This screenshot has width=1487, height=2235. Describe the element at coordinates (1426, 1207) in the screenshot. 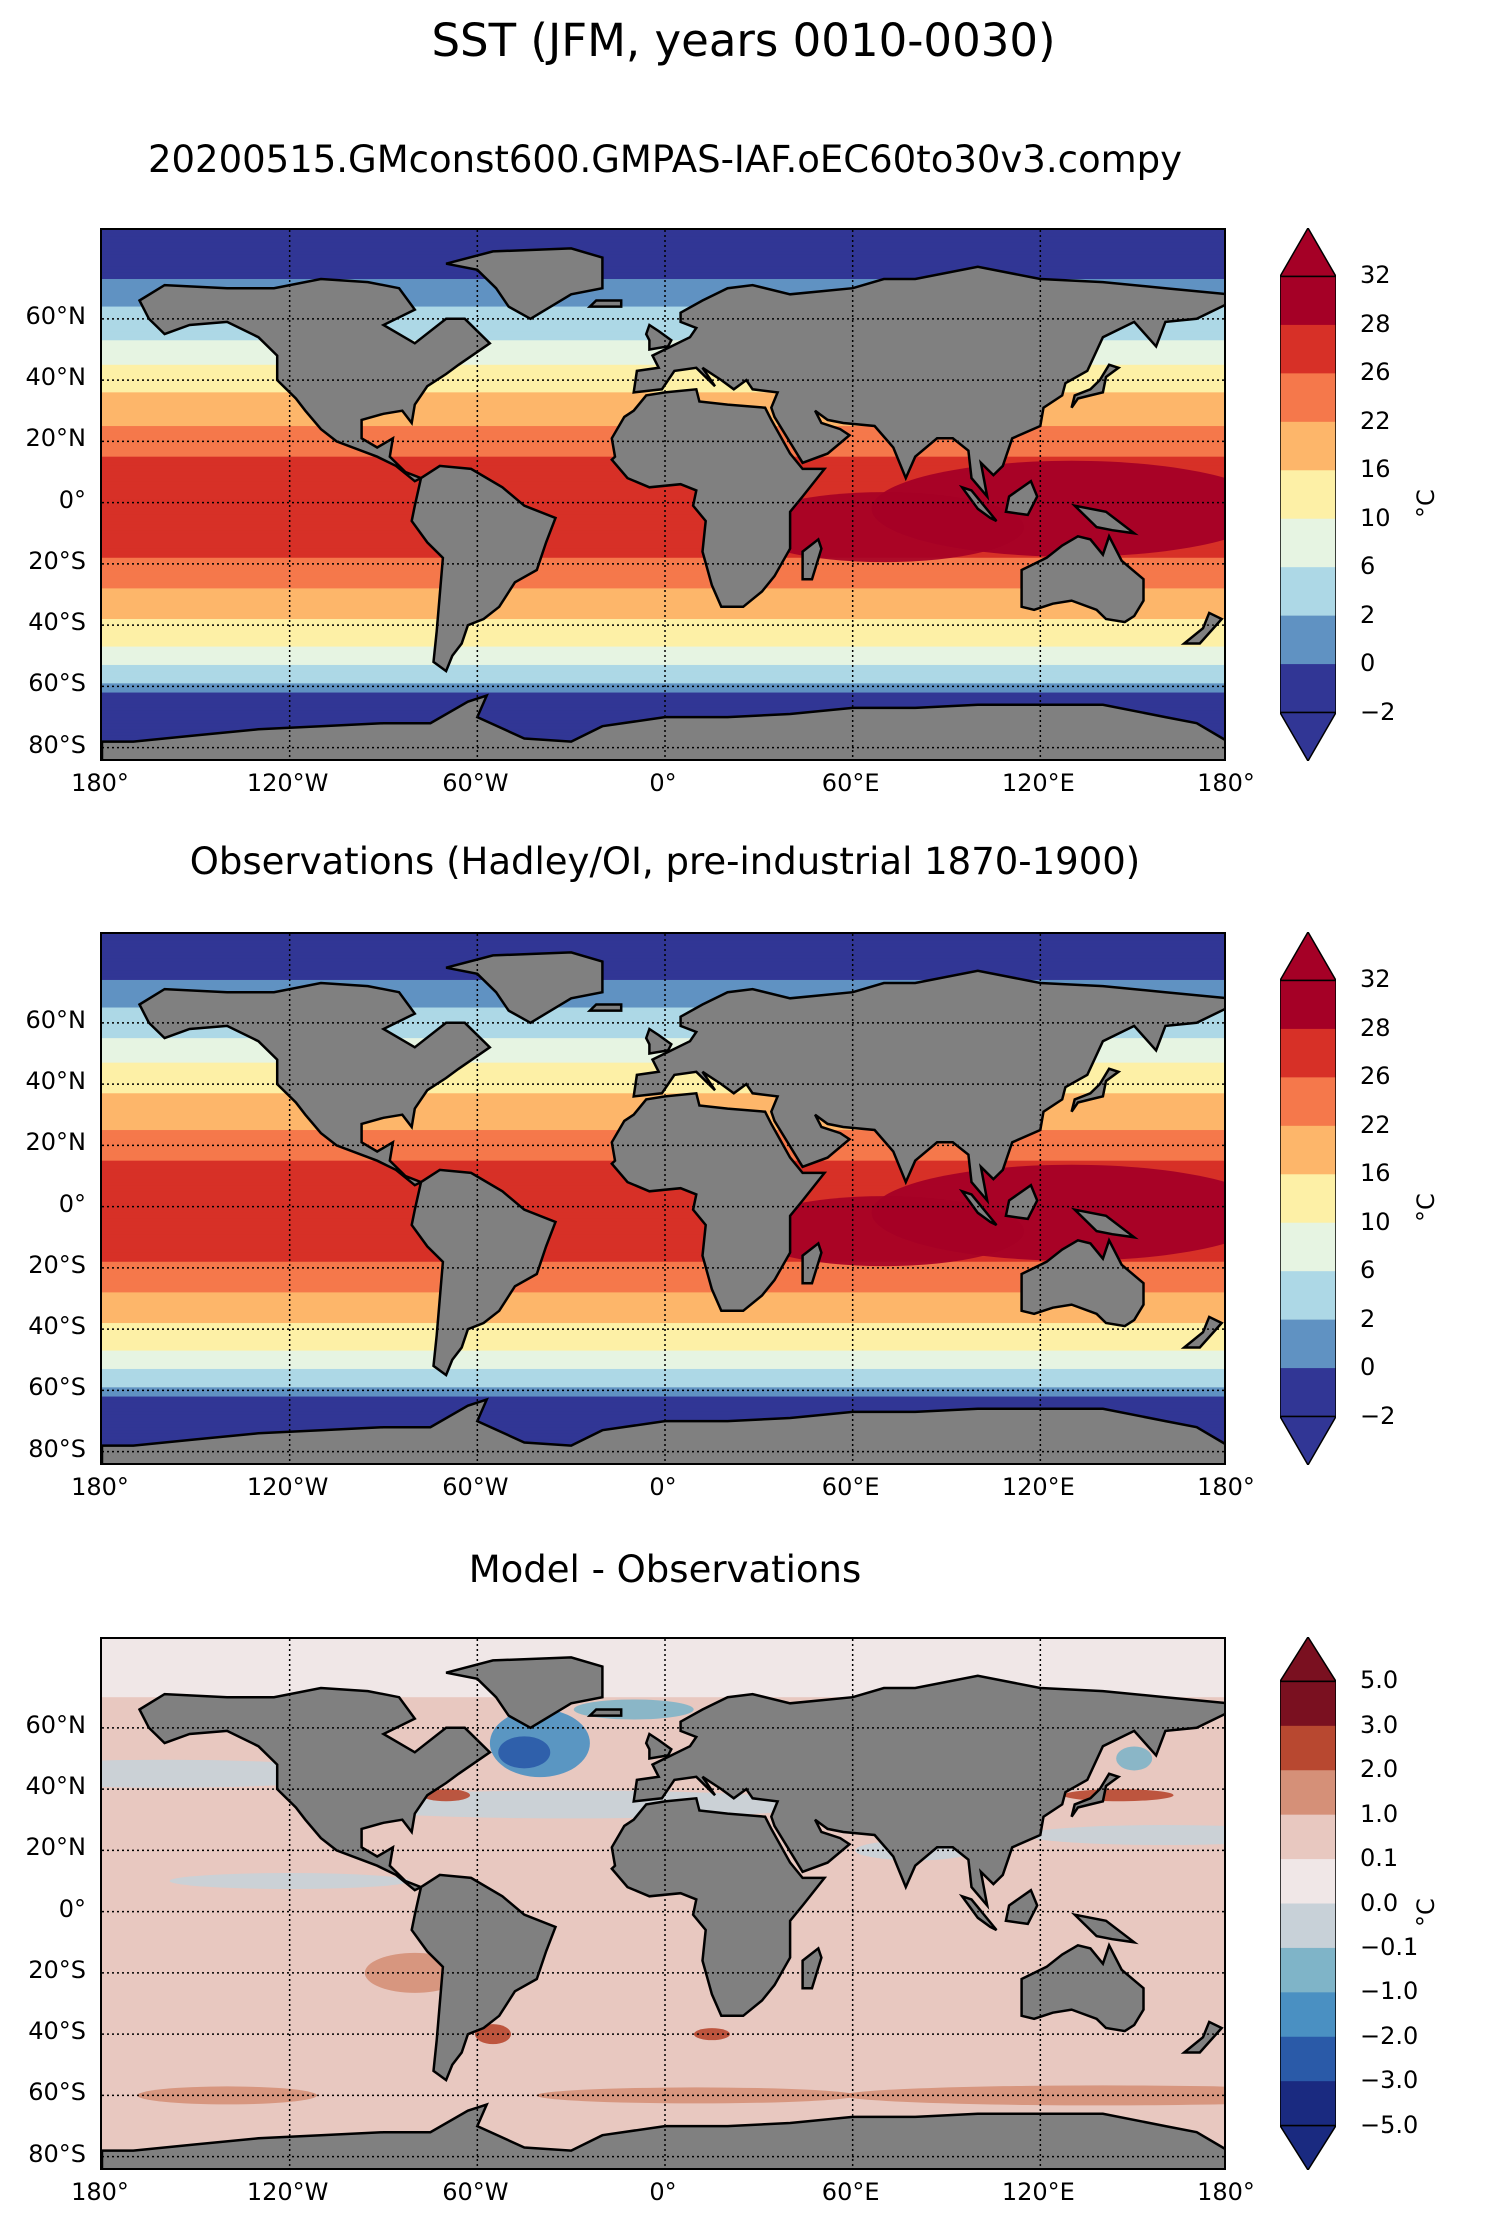

I see `colorbar-units: °C` at that location.